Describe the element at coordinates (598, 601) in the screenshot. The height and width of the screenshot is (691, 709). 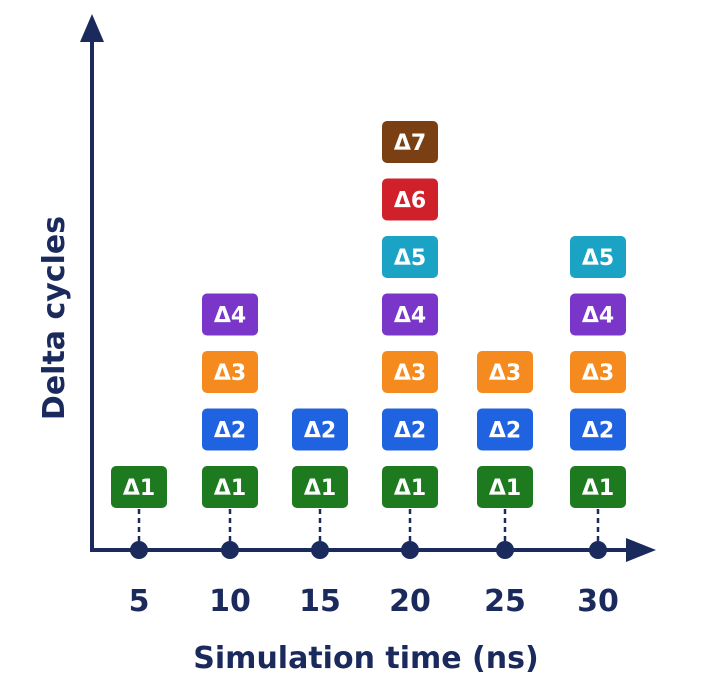
I see `x-tick-label: 30` at that location.